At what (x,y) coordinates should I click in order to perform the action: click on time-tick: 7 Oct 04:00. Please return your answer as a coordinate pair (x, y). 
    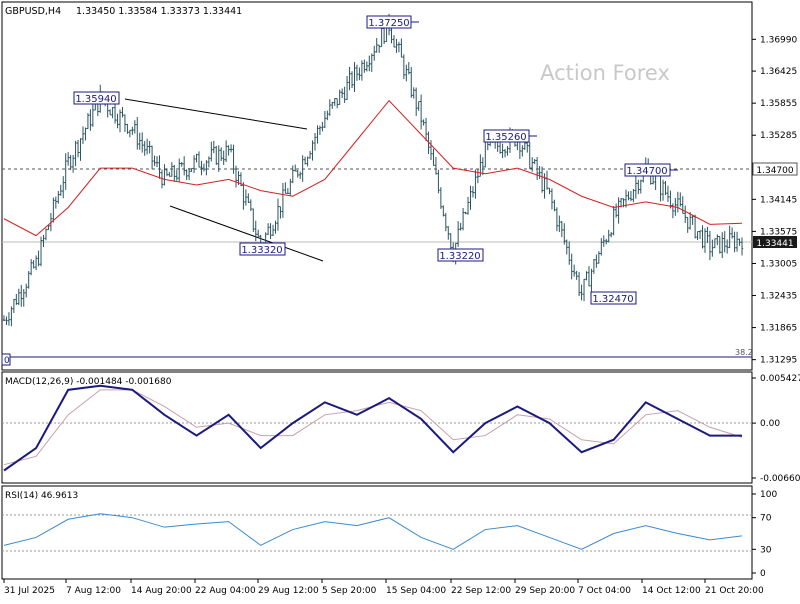
    Looking at the image, I should click on (604, 591).